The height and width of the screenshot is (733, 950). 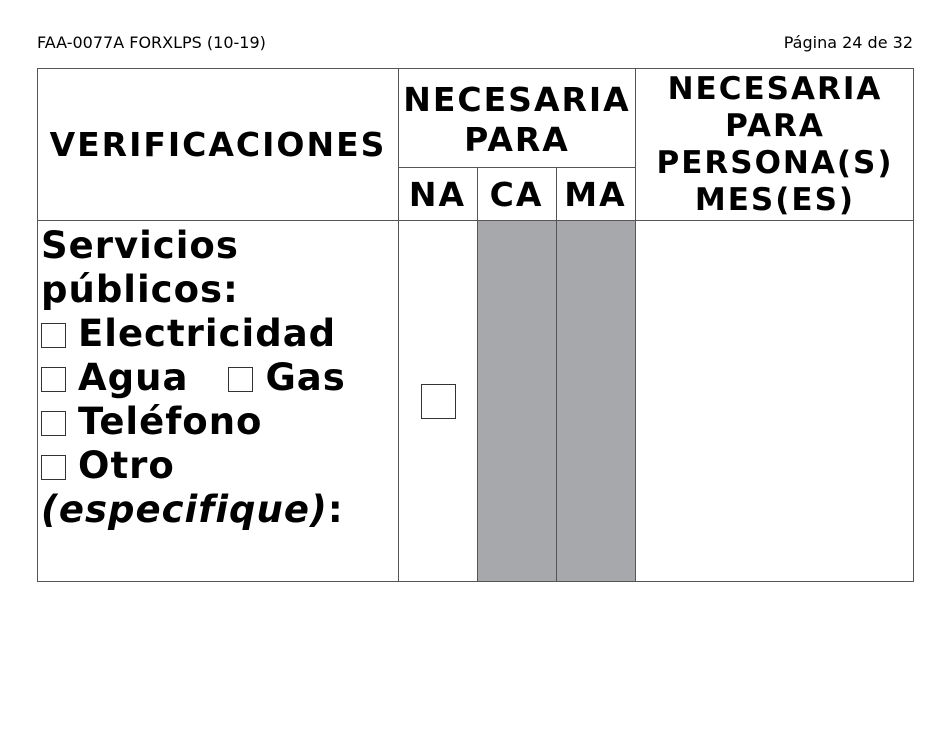 I want to click on page-number: Página 24 de 32, so click(x=848, y=42).